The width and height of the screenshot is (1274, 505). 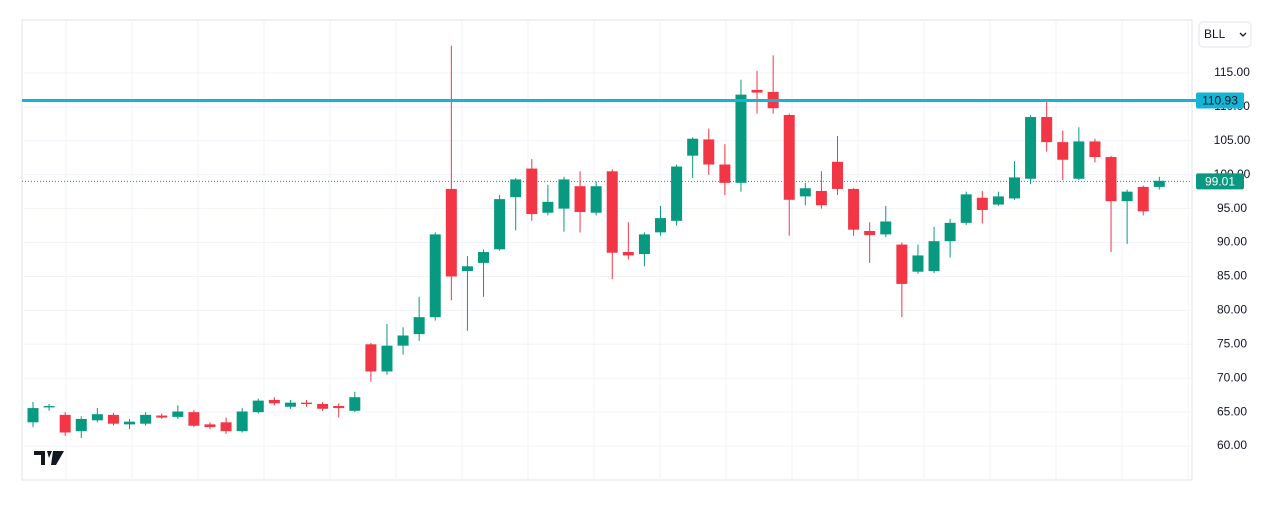 I want to click on last-price-box, so click(x=1220, y=181).